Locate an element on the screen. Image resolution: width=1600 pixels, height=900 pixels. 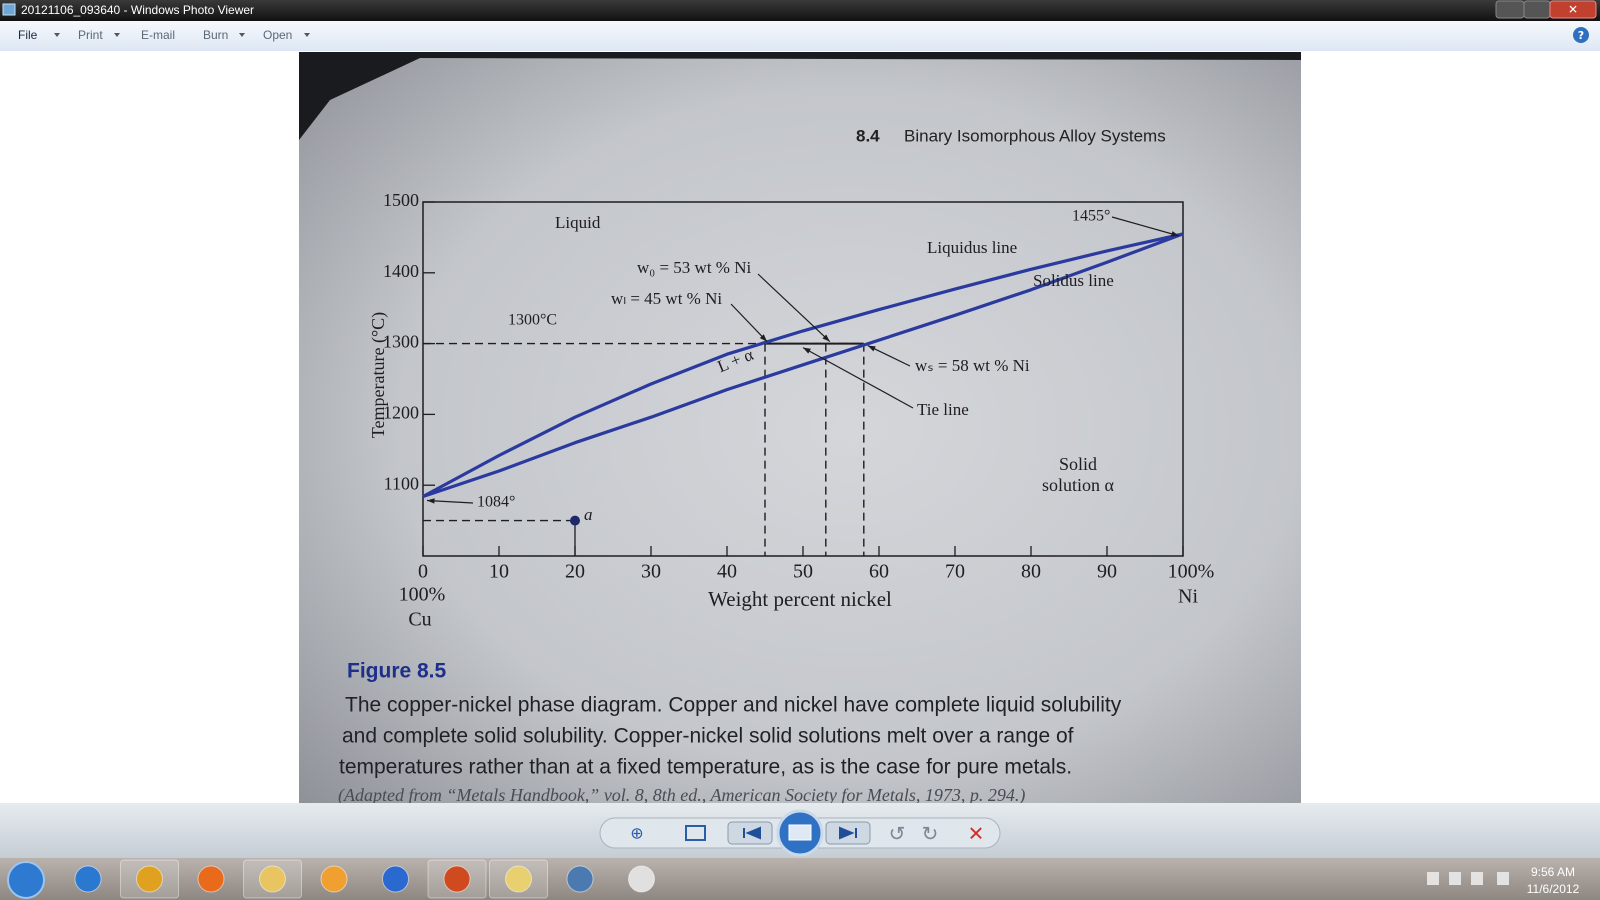
help-button is located at coordinates (1581, 35).